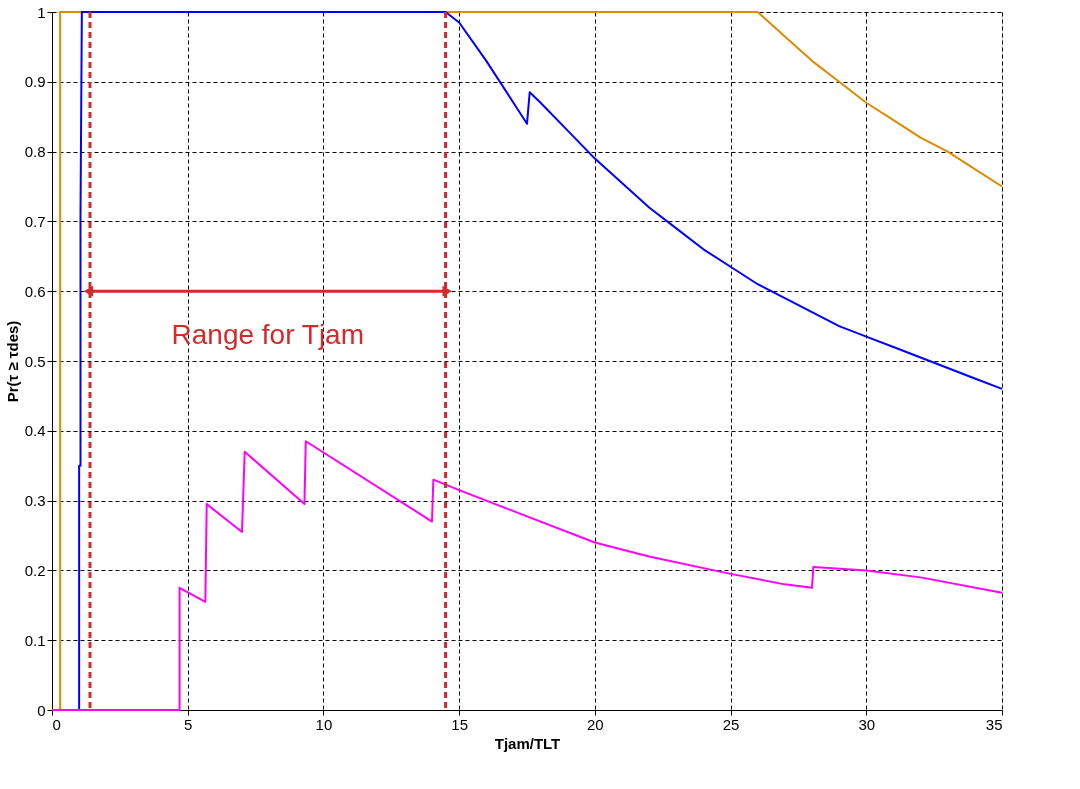  I want to click on x-tick-label: 30, so click(867, 724).